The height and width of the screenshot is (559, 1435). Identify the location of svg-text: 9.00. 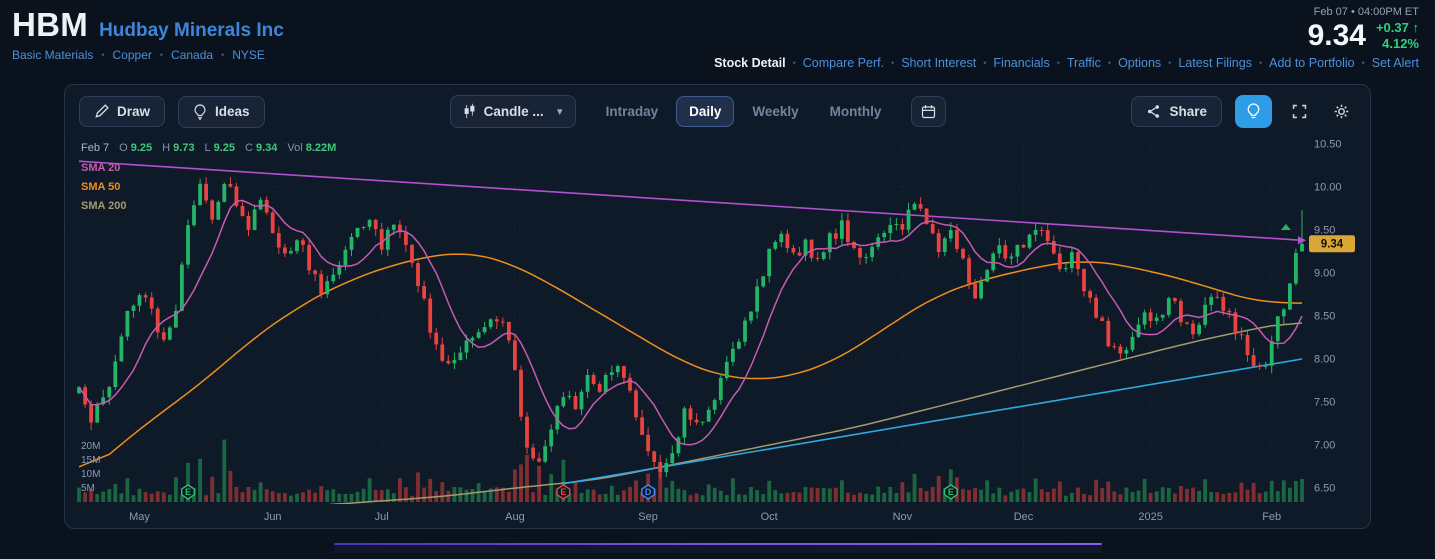
(1324, 274).